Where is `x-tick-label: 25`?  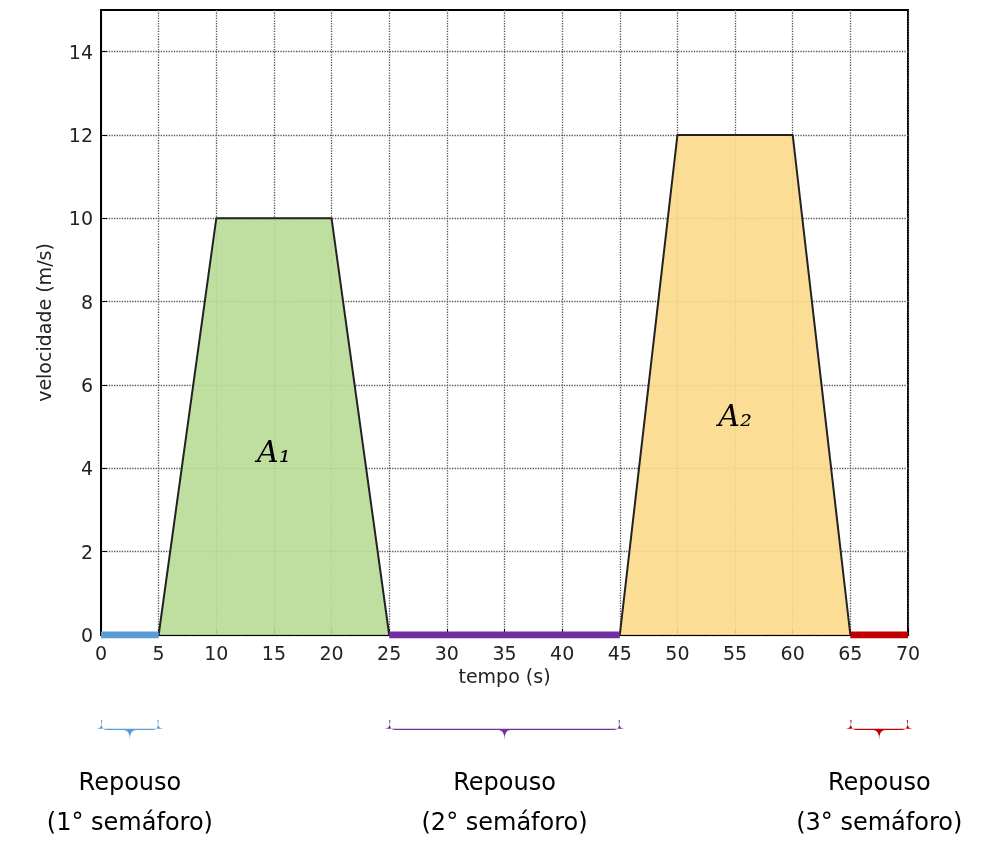
x-tick-label: 25 is located at coordinates (389, 652).